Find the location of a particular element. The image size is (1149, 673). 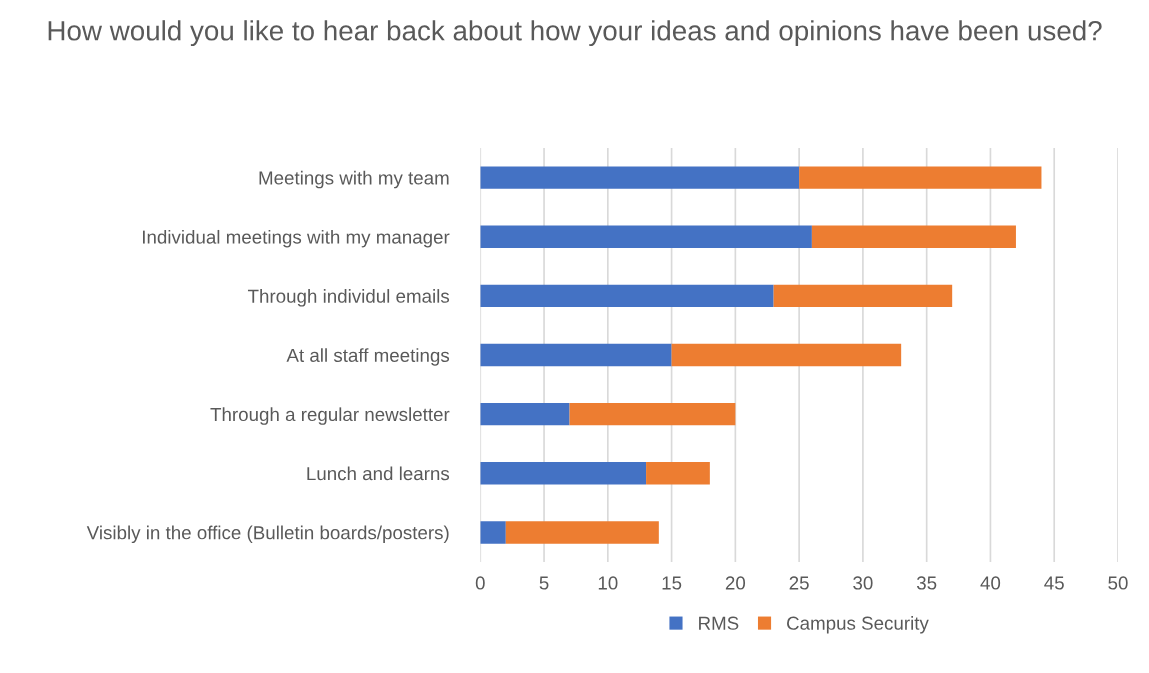

x-tick-label: 35 is located at coordinates (926, 583).